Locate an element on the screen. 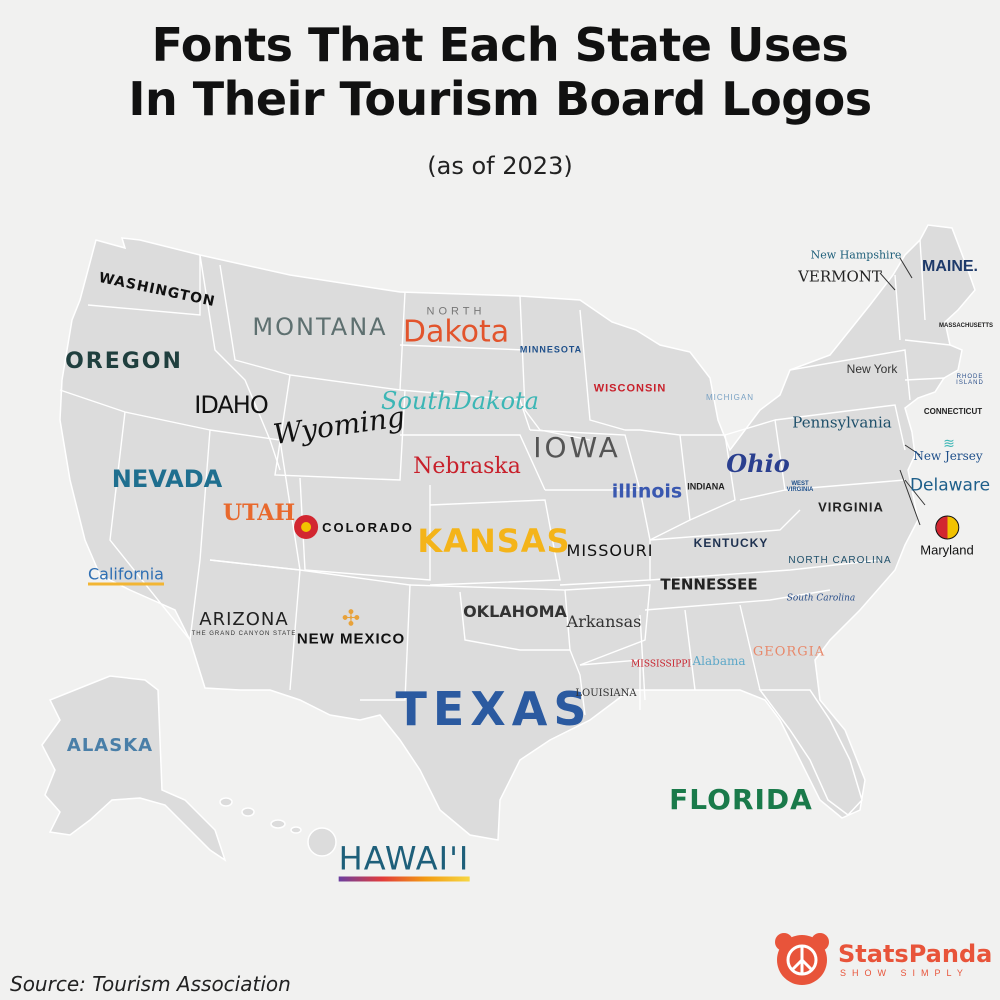 The image size is (1000, 1000). label-maryland: Maryland is located at coordinates (947, 536).